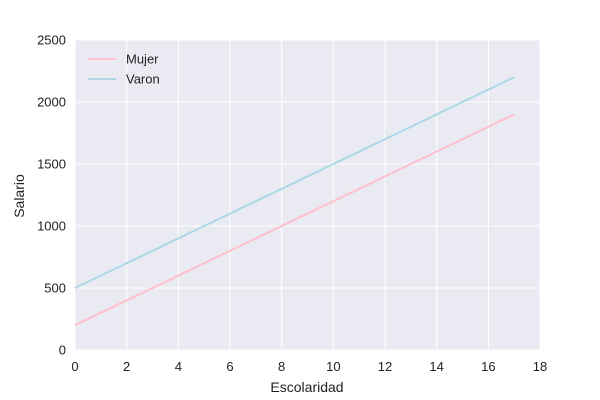 Image resolution: width=600 pixels, height=400 pixels. I want to click on y-tick-label: 2000, so click(51, 102).